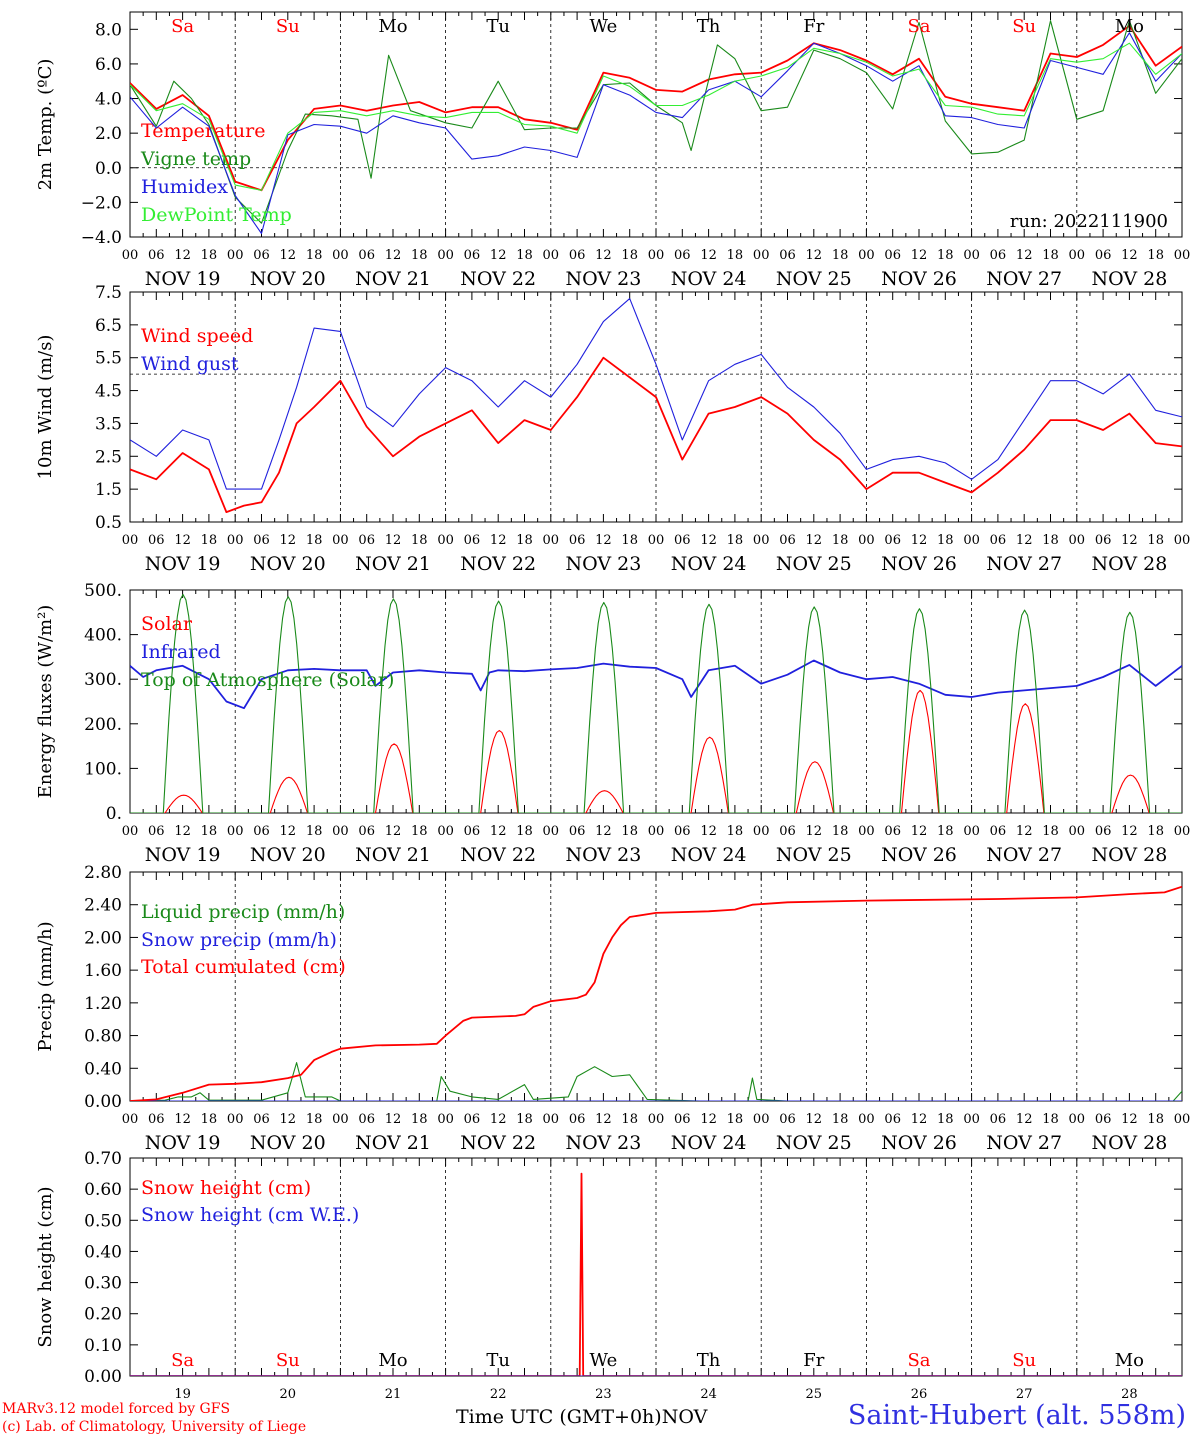  I want to click on y-tick-label: 2.80, so click(103, 873).